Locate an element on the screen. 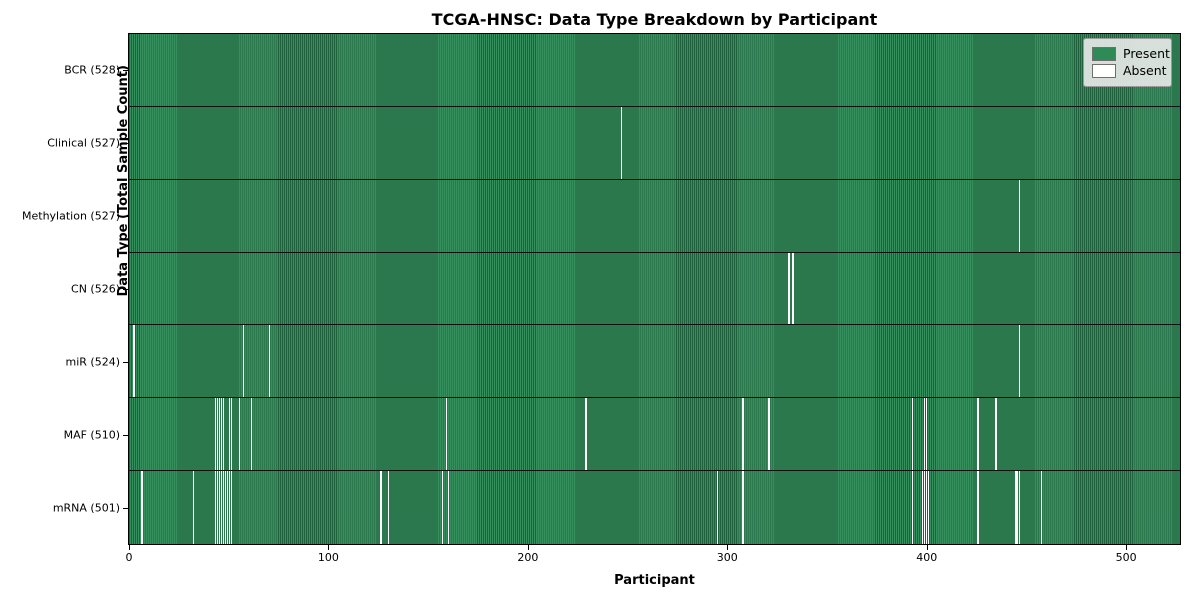 The width and height of the screenshot is (1200, 600). x-tick-label-400: 400 is located at coordinates (927, 557).